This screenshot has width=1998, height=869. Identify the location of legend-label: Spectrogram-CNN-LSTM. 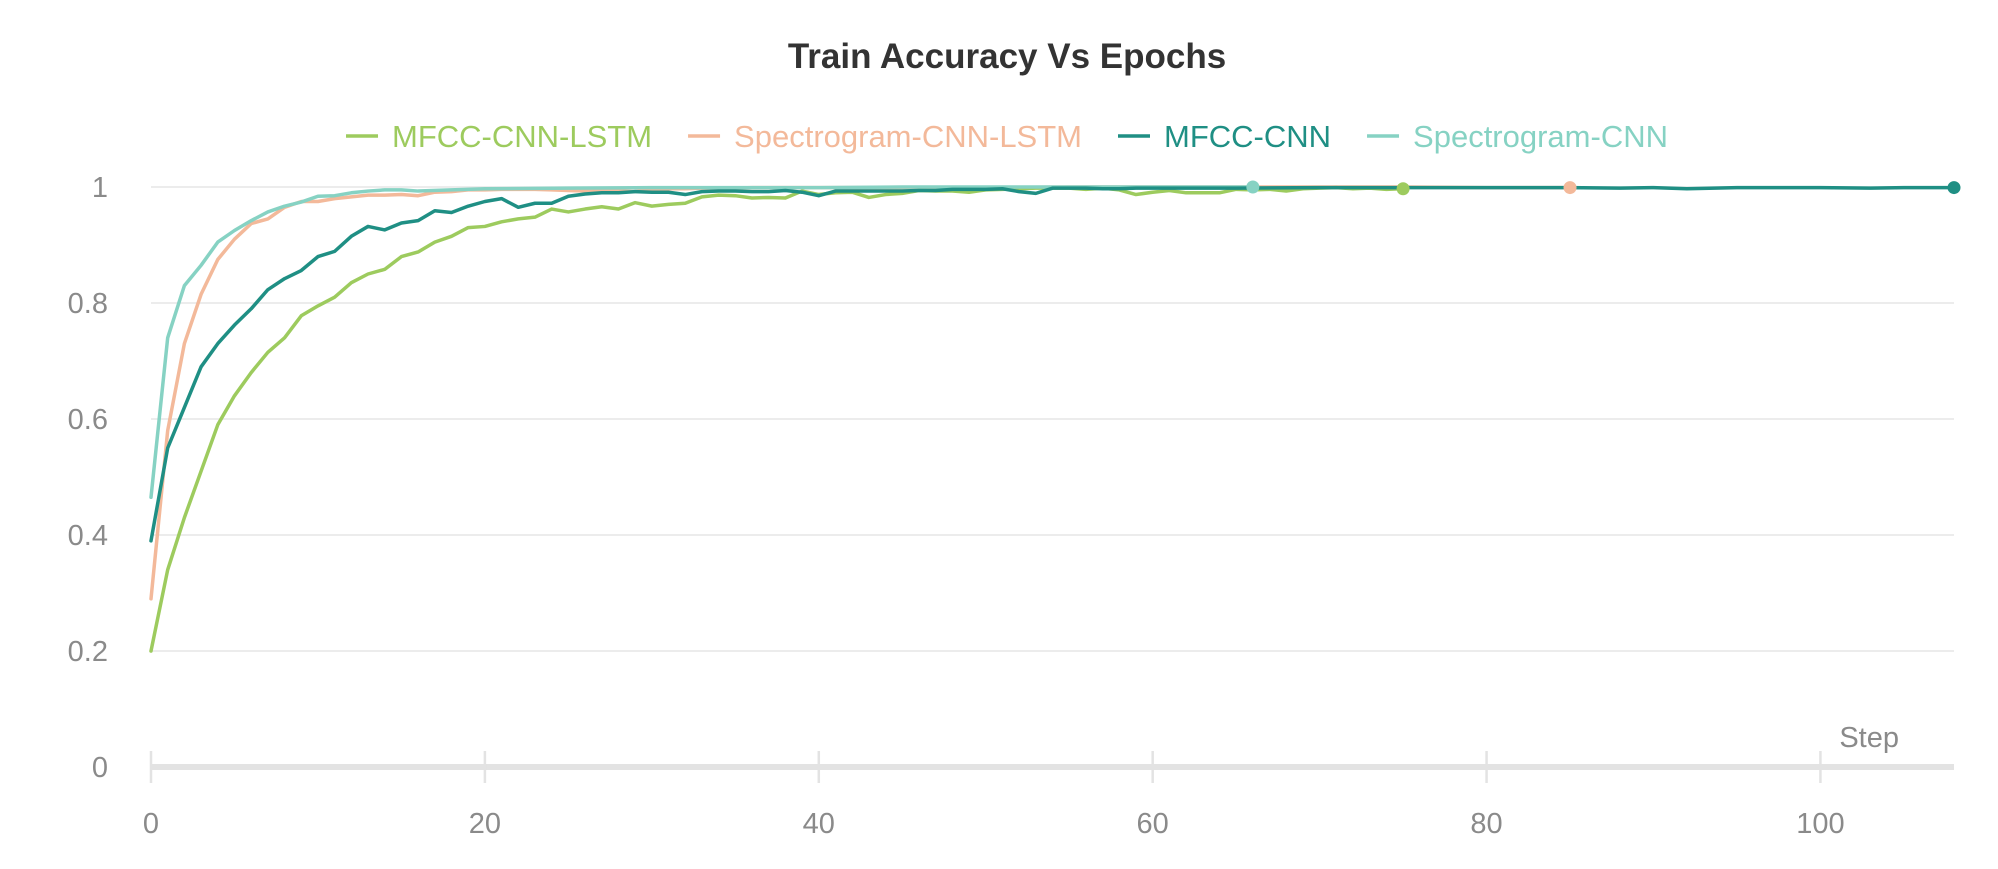
(908, 136).